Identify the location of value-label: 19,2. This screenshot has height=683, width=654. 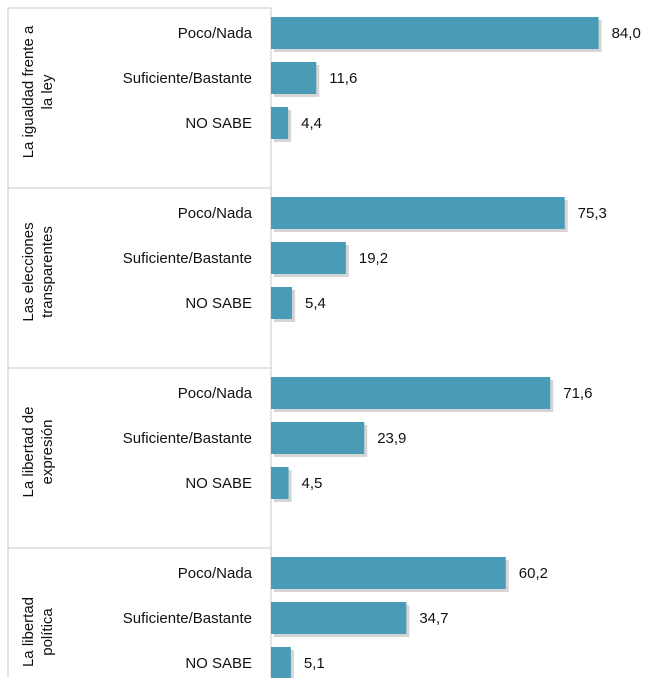
(373, 258).